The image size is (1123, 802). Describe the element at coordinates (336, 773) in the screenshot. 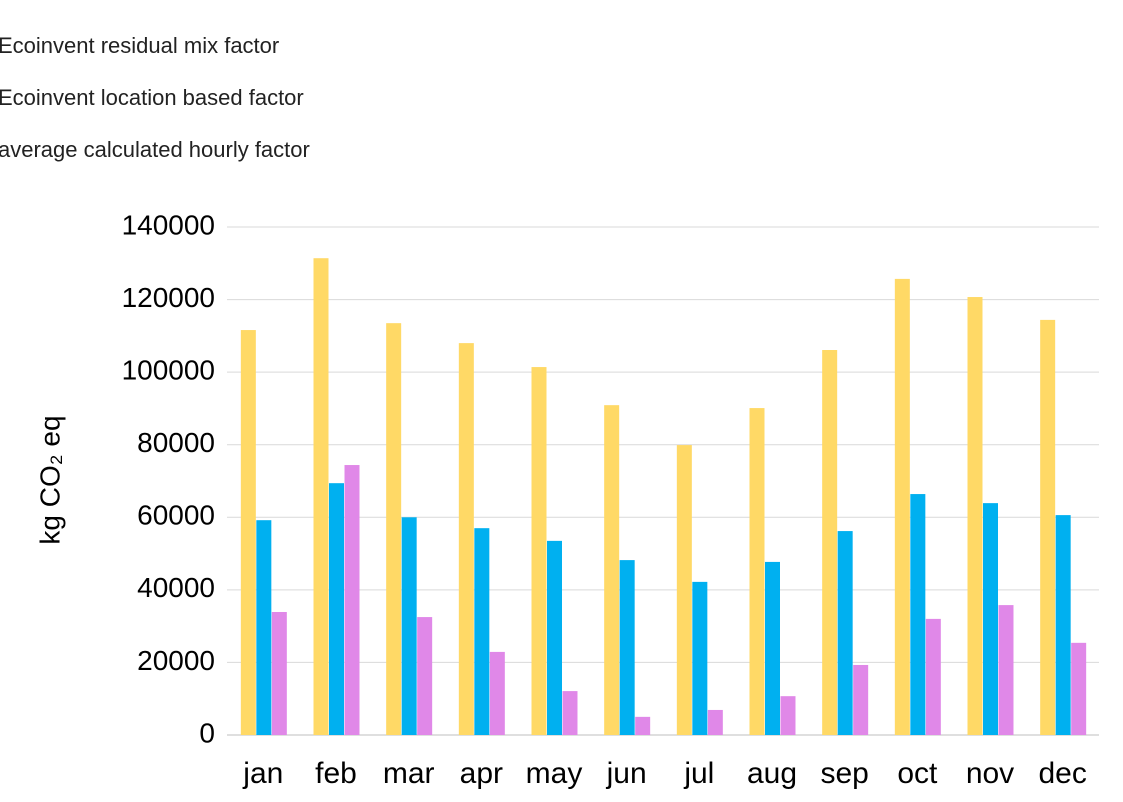

I see `x-tick-label: feb` at that location.